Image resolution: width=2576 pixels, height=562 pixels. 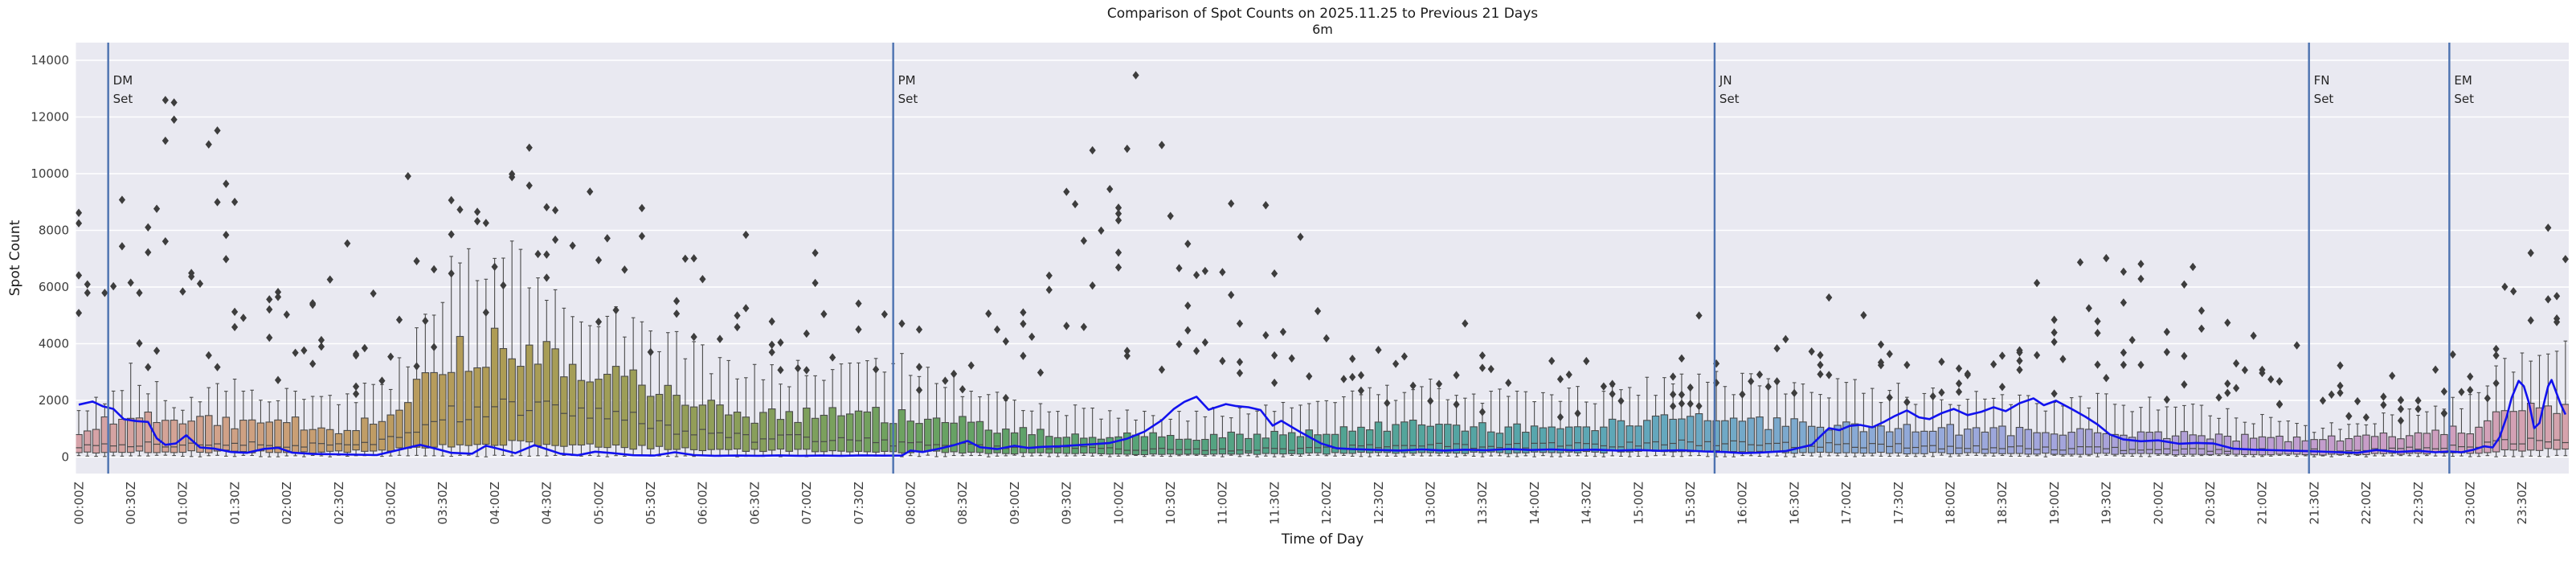 I want to click on x-tick-label: 08:00Z, so click(x=911, y=503).